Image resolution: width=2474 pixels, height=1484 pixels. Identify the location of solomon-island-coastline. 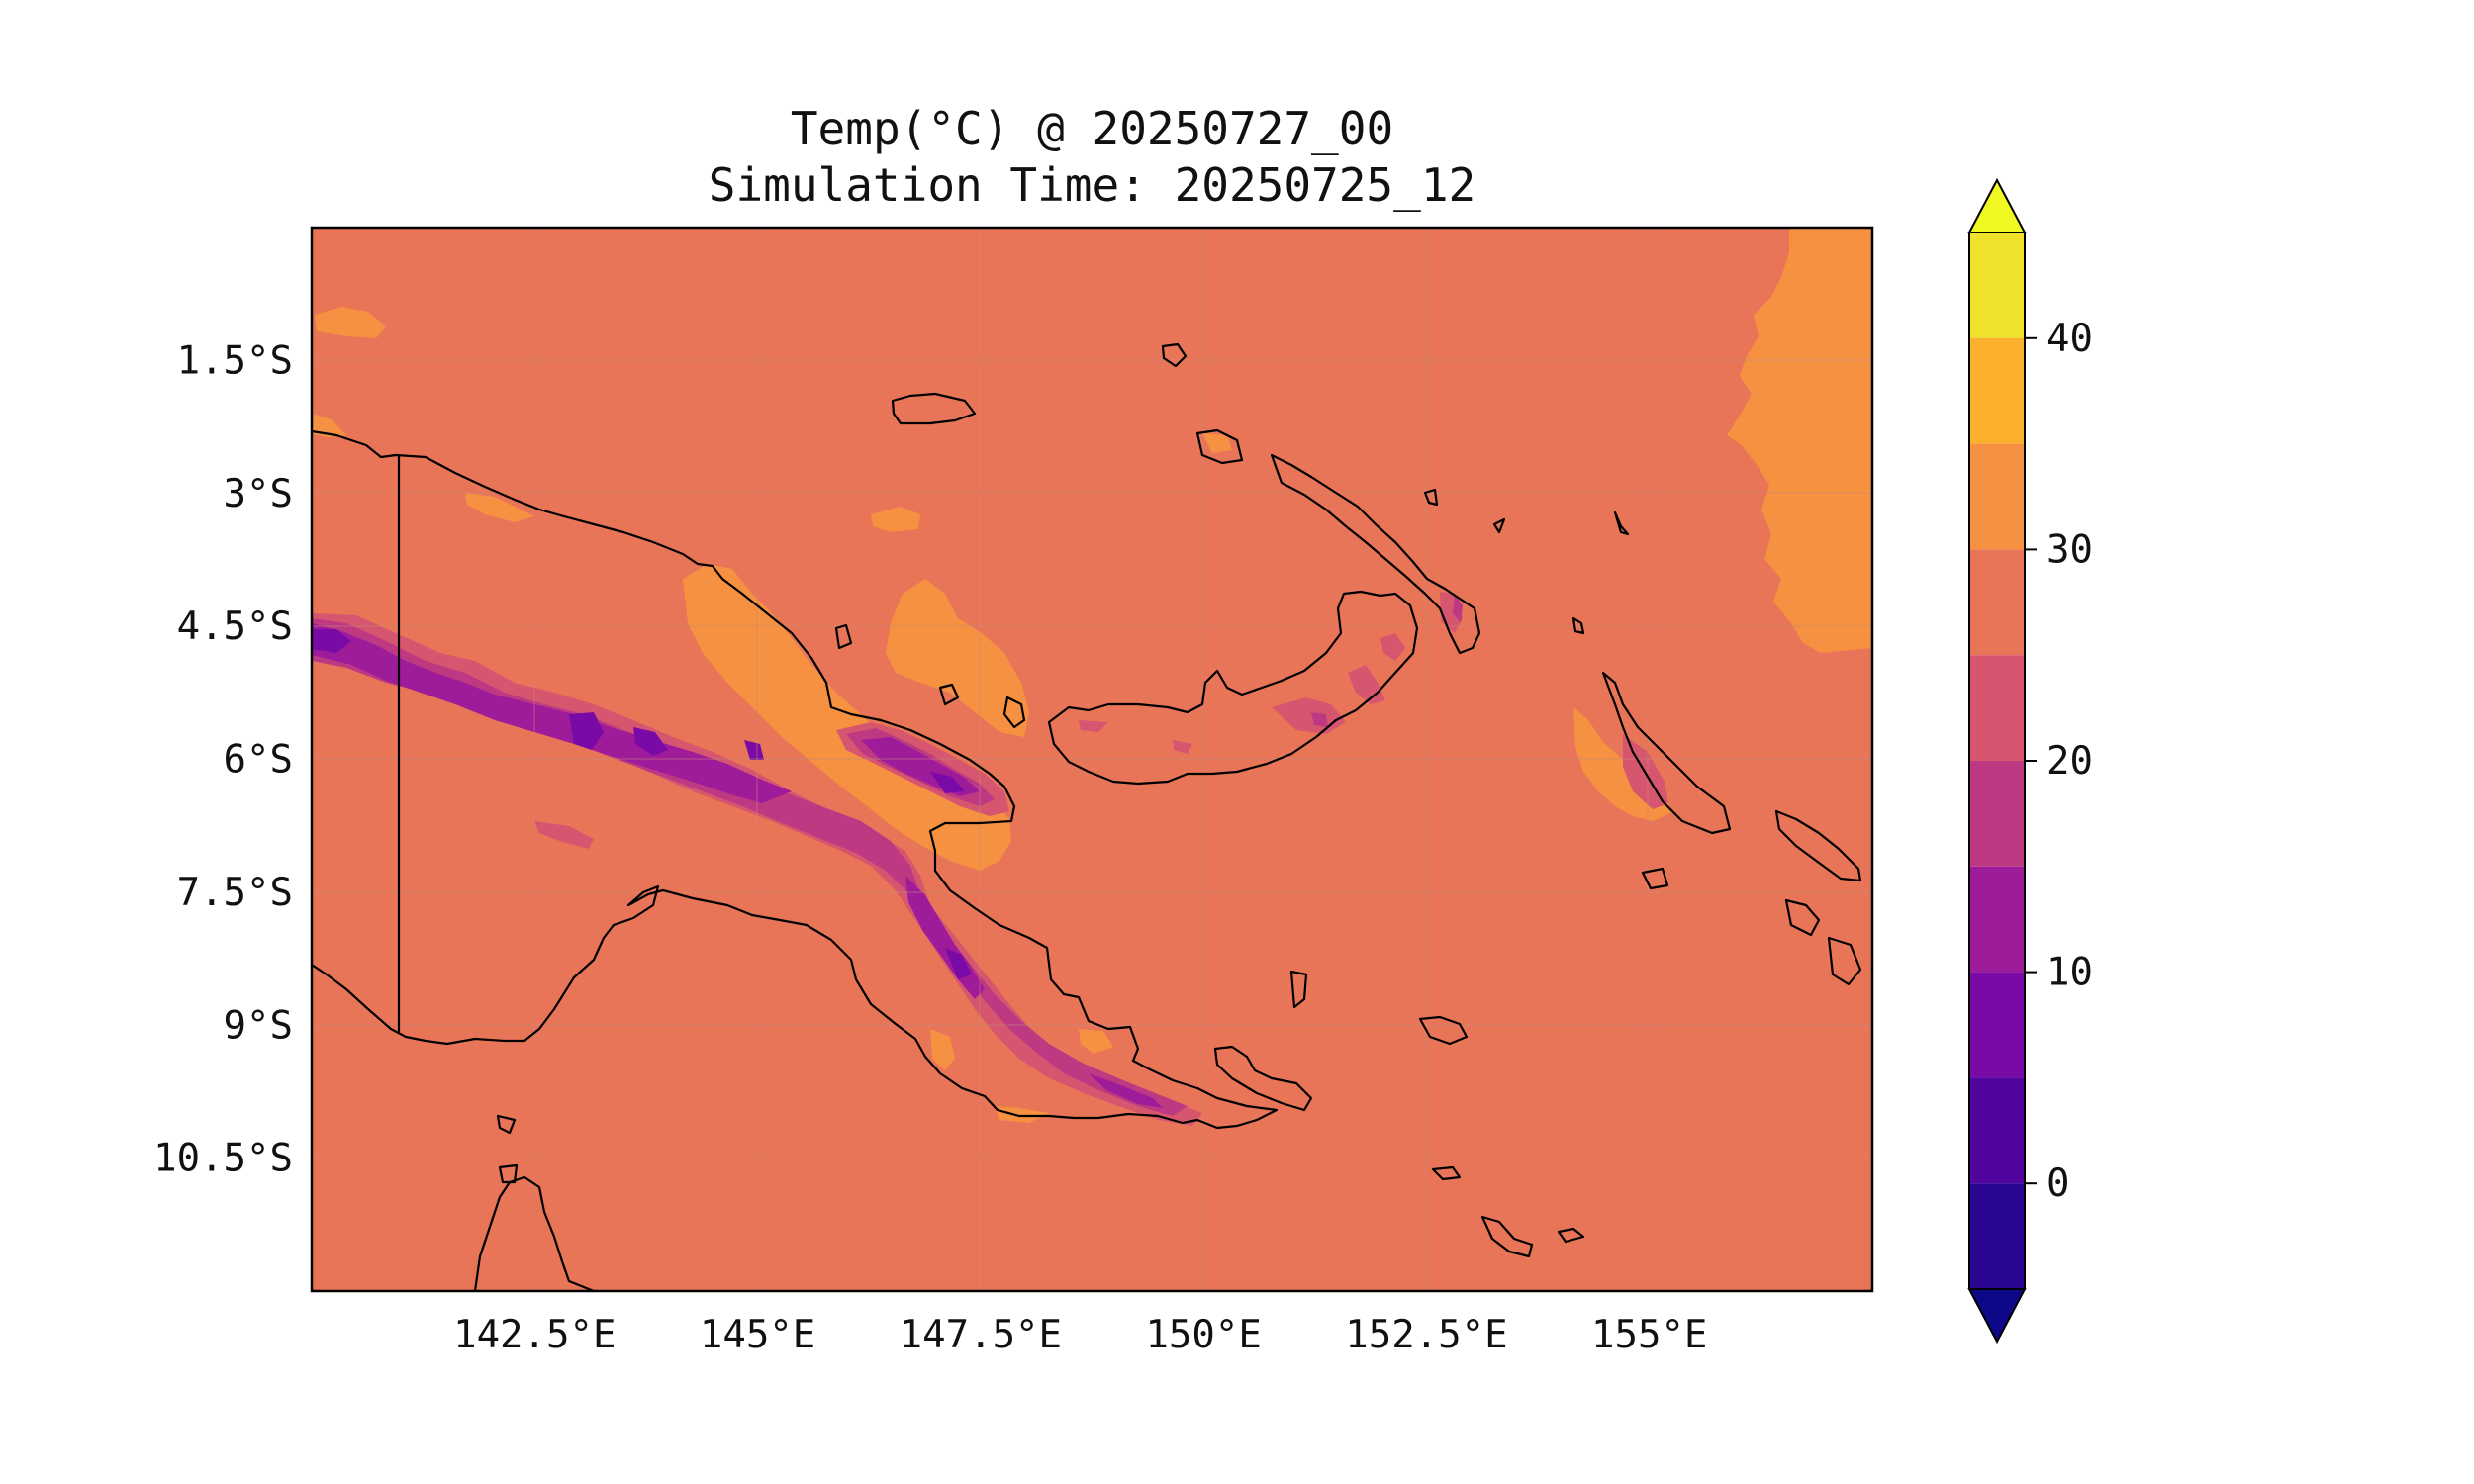
(1818, 845).